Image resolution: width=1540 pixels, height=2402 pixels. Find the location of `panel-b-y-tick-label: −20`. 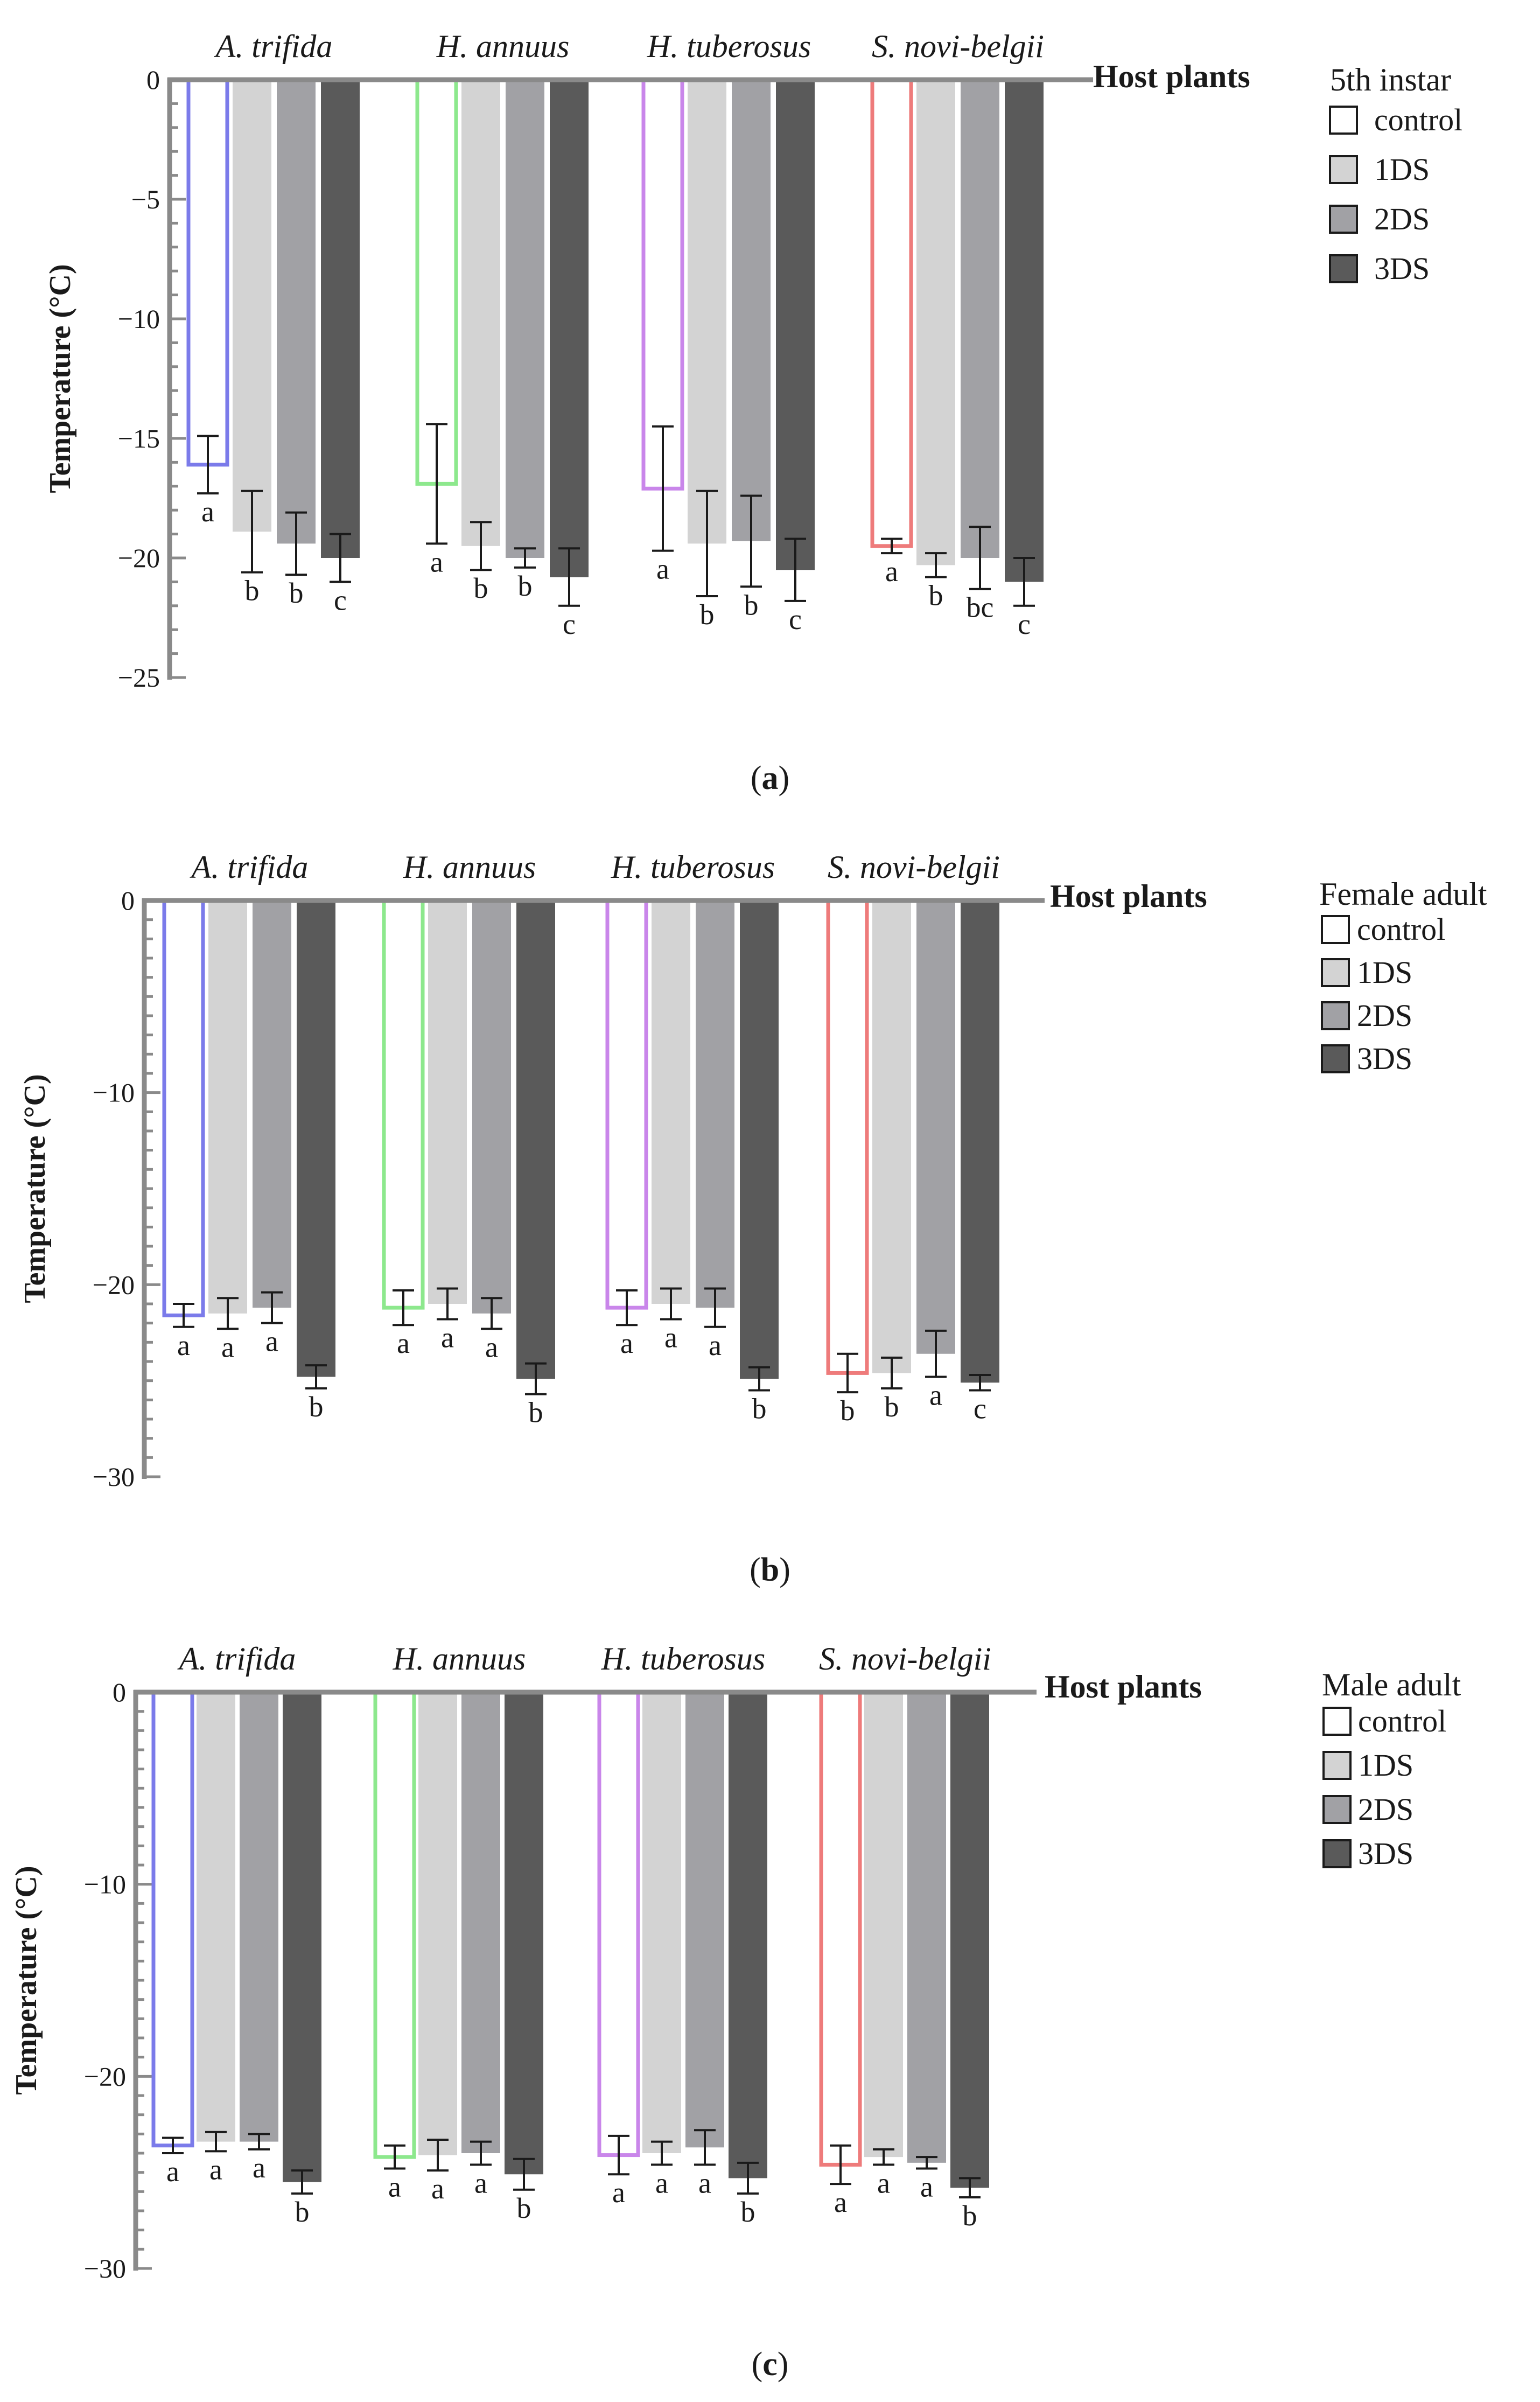

panel-b-y-tick-label: −20 is located at coordinates (114, 1284).